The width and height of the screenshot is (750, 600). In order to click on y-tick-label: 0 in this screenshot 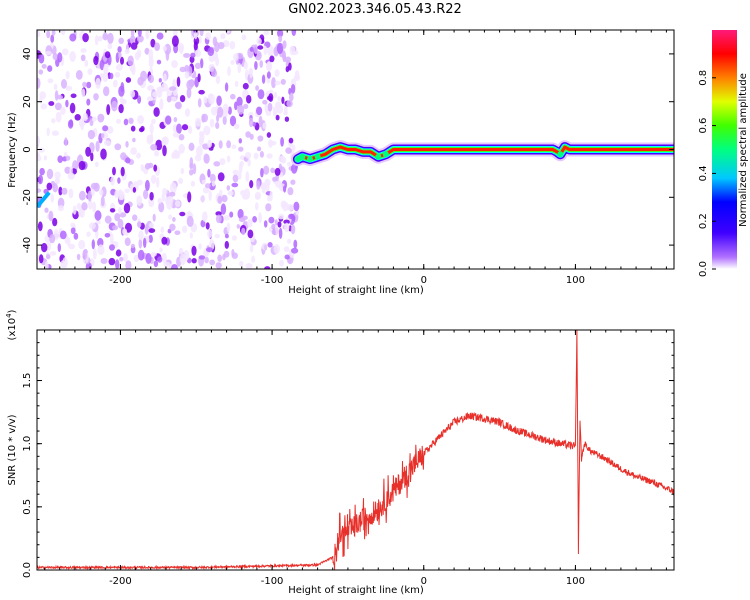, I will do `click(27, 149)`.